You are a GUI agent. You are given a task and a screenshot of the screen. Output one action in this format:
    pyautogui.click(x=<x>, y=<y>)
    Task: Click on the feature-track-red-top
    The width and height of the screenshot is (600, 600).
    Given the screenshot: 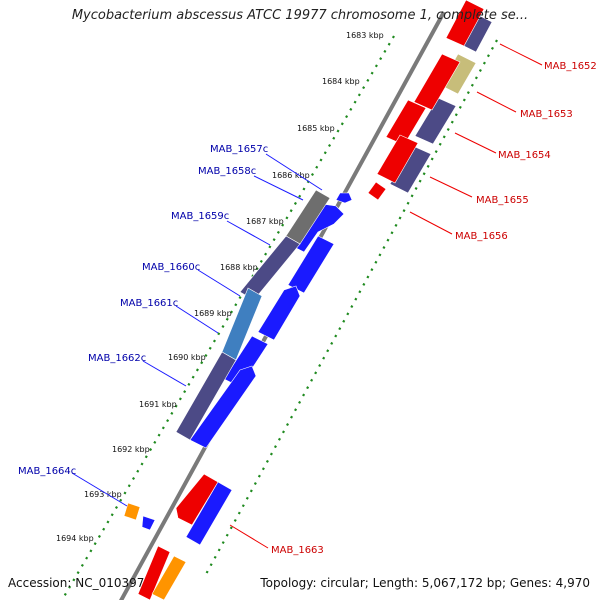 What is the action you would take?
    pyautogui.click(x=426, y=100)
    